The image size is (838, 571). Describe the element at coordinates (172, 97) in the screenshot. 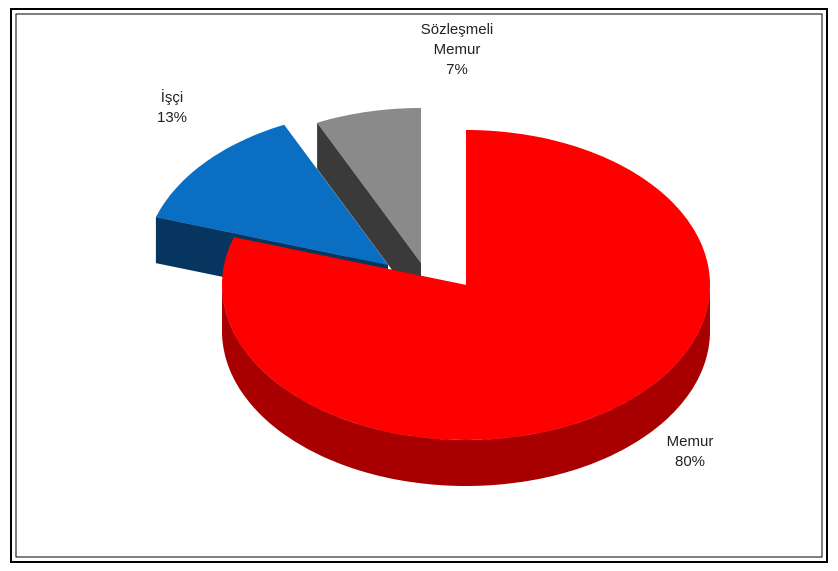

I see `category-label: İşçi` at that location.